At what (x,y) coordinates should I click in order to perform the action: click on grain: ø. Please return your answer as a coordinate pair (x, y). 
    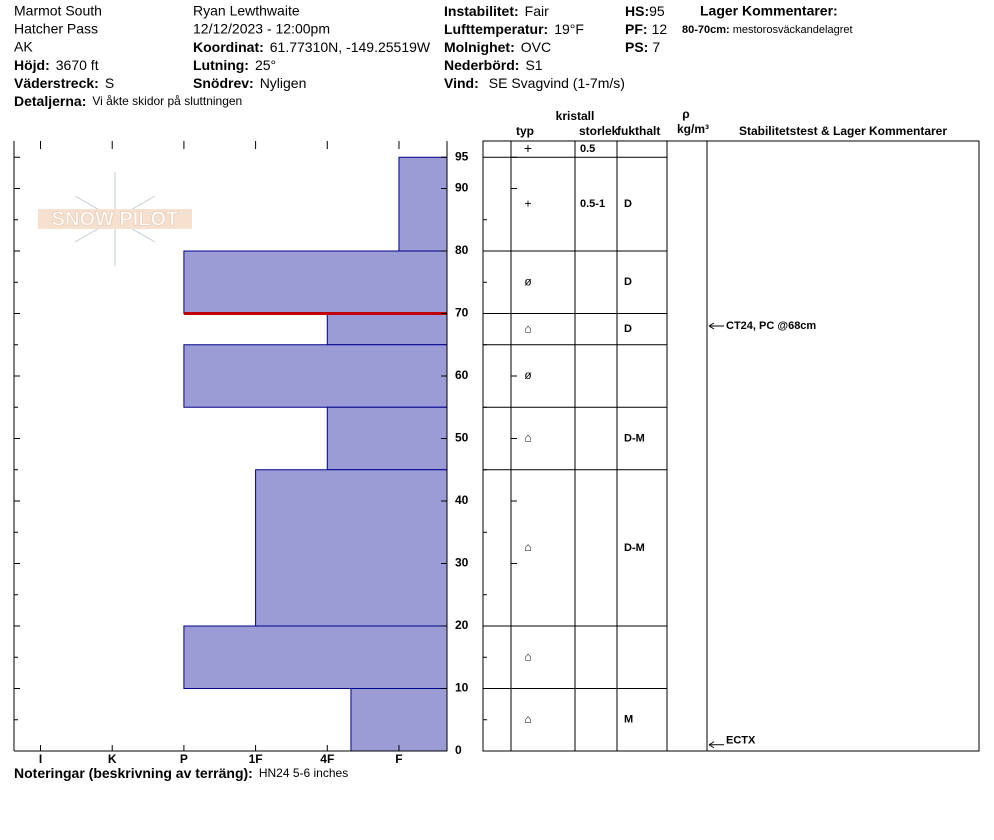
    Looking at the image, I should click on (528, 375).